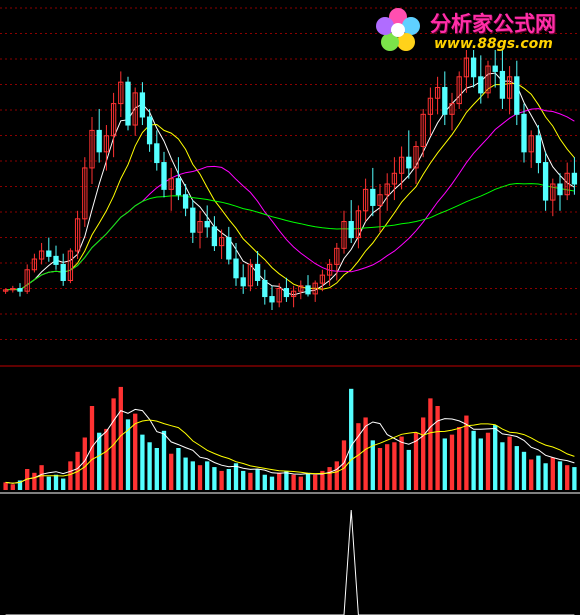  I want to click on volume-ma10-line, so click(290, 451).